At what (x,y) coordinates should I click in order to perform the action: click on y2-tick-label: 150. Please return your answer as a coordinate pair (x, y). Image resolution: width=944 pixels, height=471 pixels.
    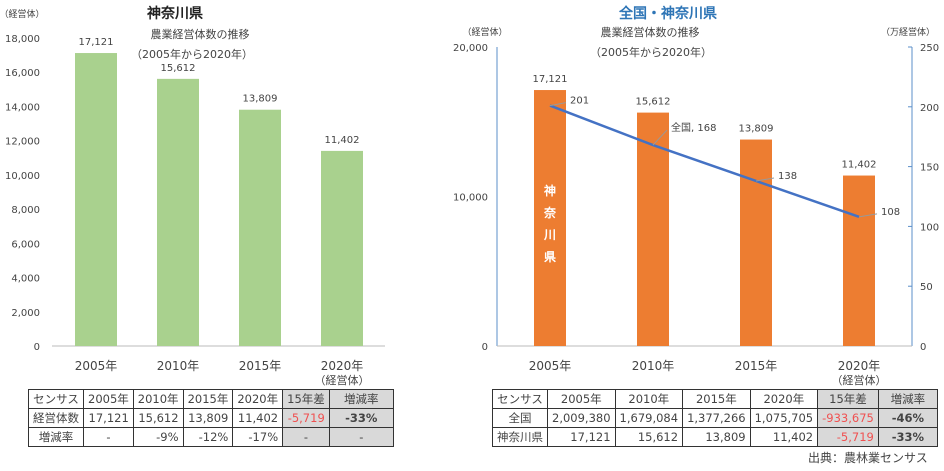
    Looking at the image, I should click on (929, 168).